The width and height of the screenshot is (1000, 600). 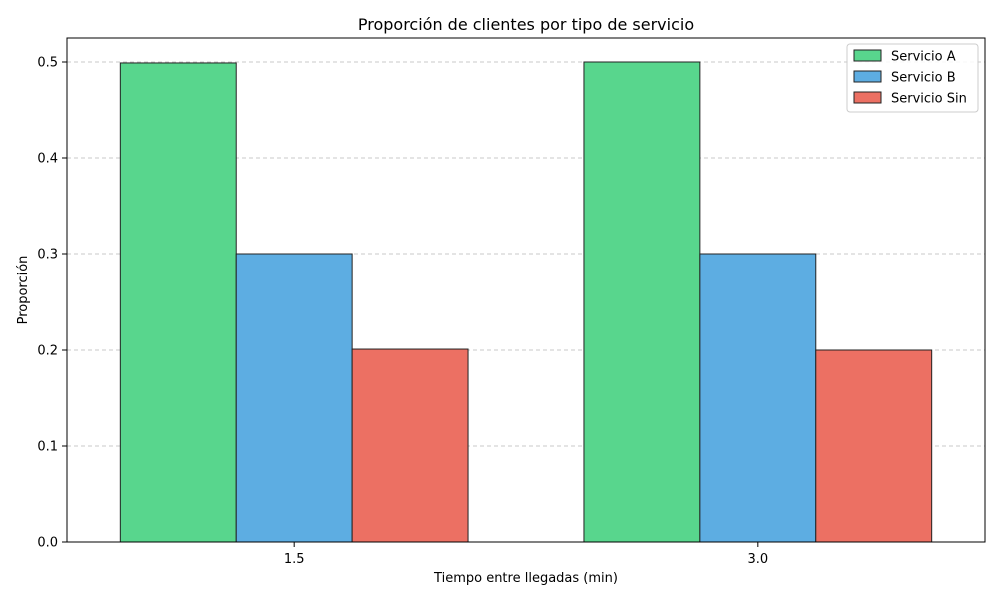 What do you see at coordinates (874, 446) in the screenshot?
I see `bar-servicio-sin-3.0` at bounding box center [874, 446].